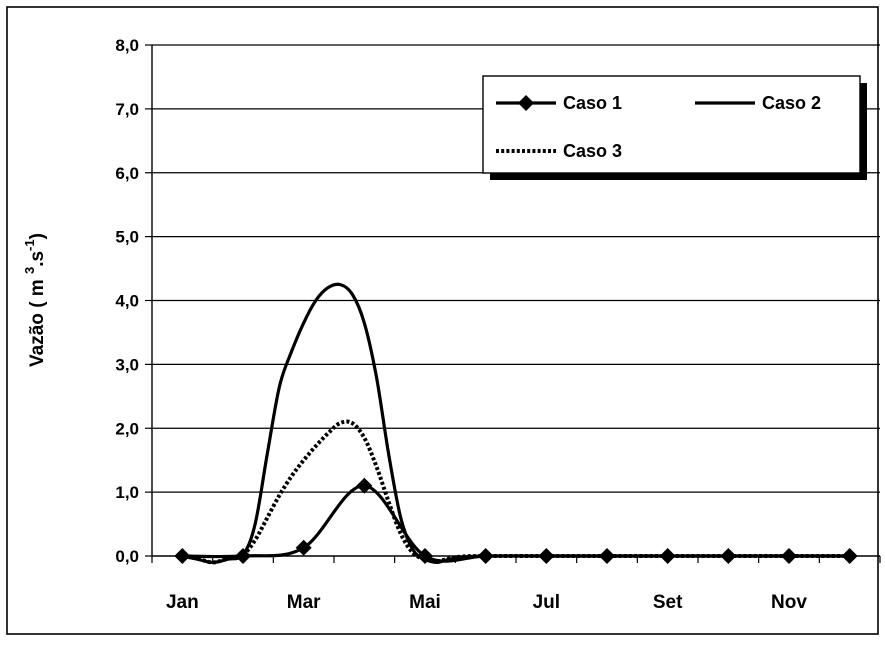 The image size is (885, 646). Describe the element at coordinates (127, 301) in the screenshot. I see `y-tick-label: 4,0` at that location.